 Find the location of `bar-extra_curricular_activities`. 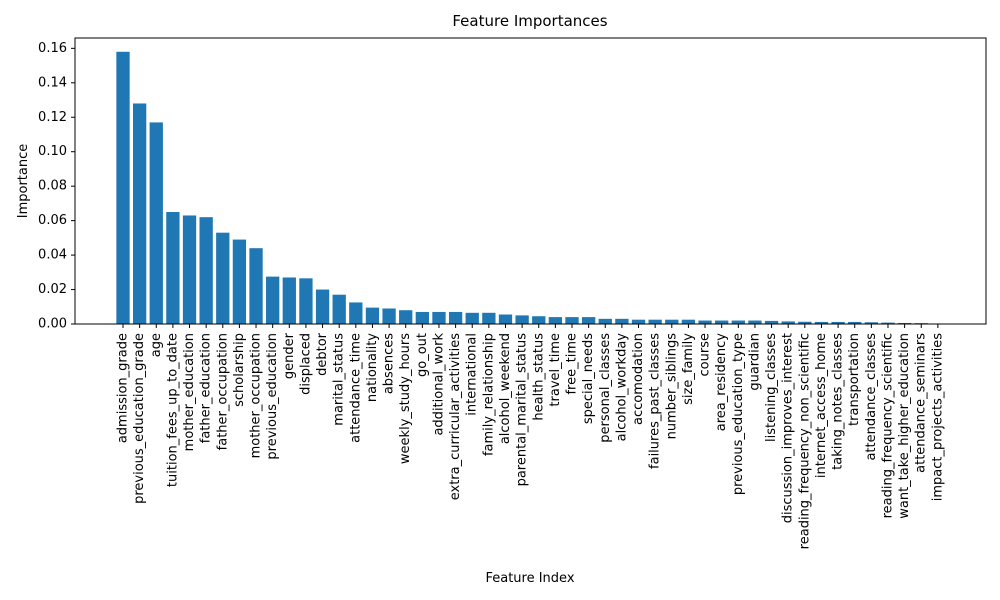

bar-extra_curricular_activities is located at coordinates (455, 317).